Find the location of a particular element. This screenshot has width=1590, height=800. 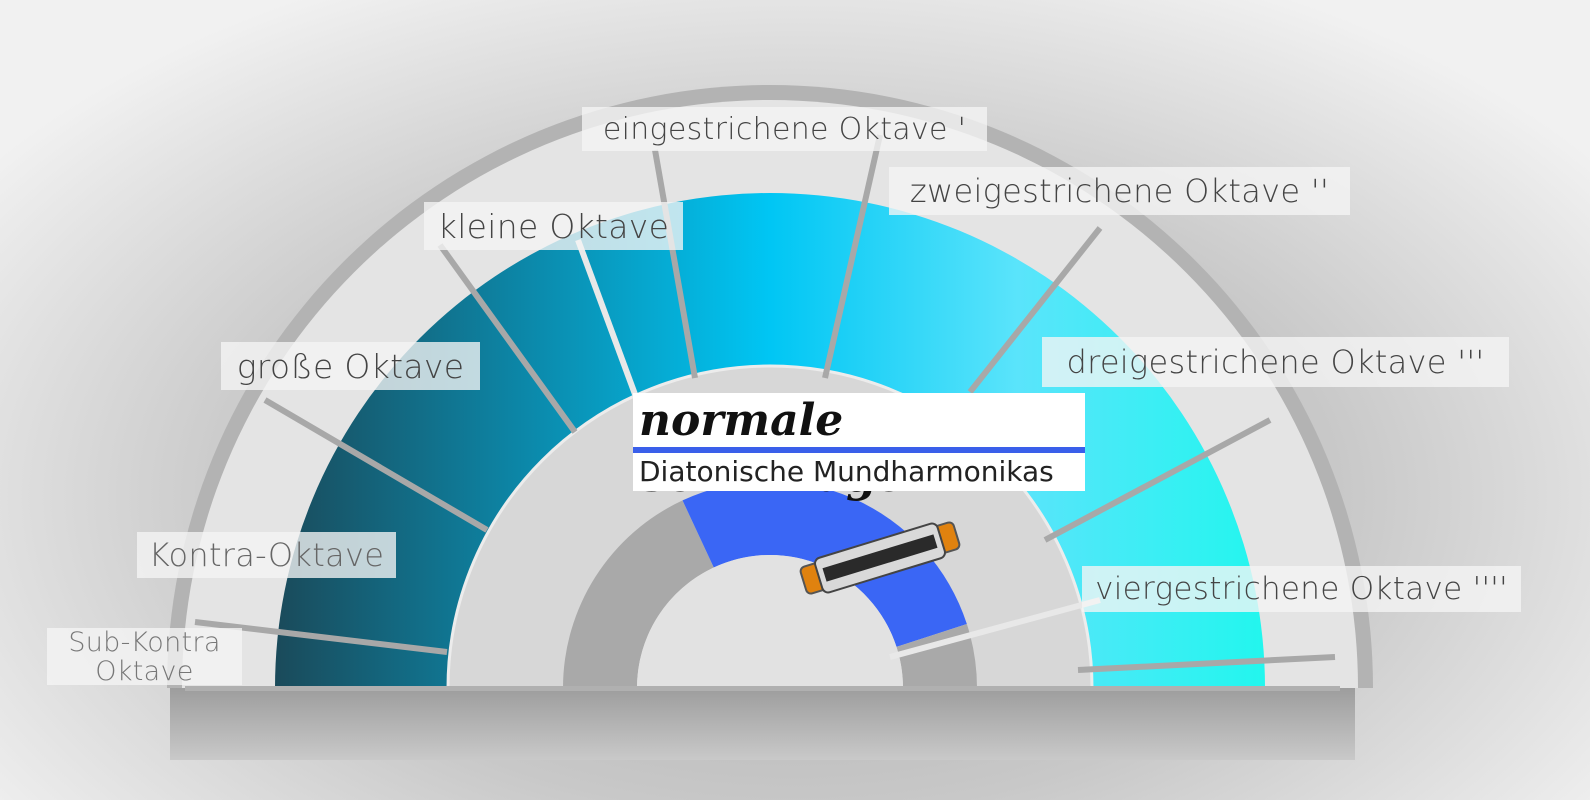

subtitle: Diatonische Mundharmonikas is located at coordinates (859, 472).